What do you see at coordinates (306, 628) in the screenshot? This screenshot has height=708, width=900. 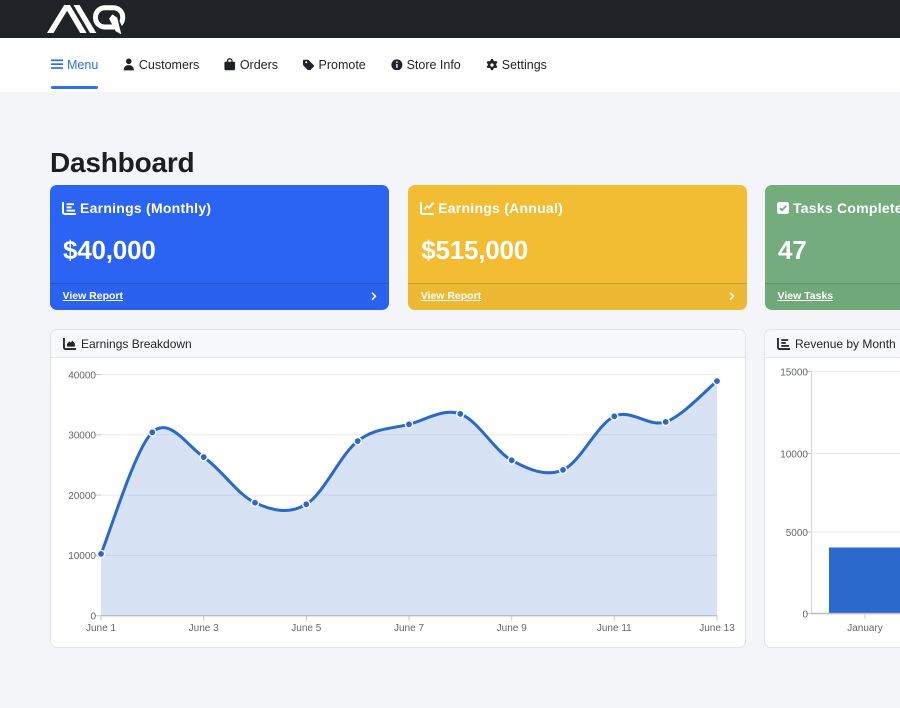 I see `svg-text: June 5` at bounding box center [306, 628].